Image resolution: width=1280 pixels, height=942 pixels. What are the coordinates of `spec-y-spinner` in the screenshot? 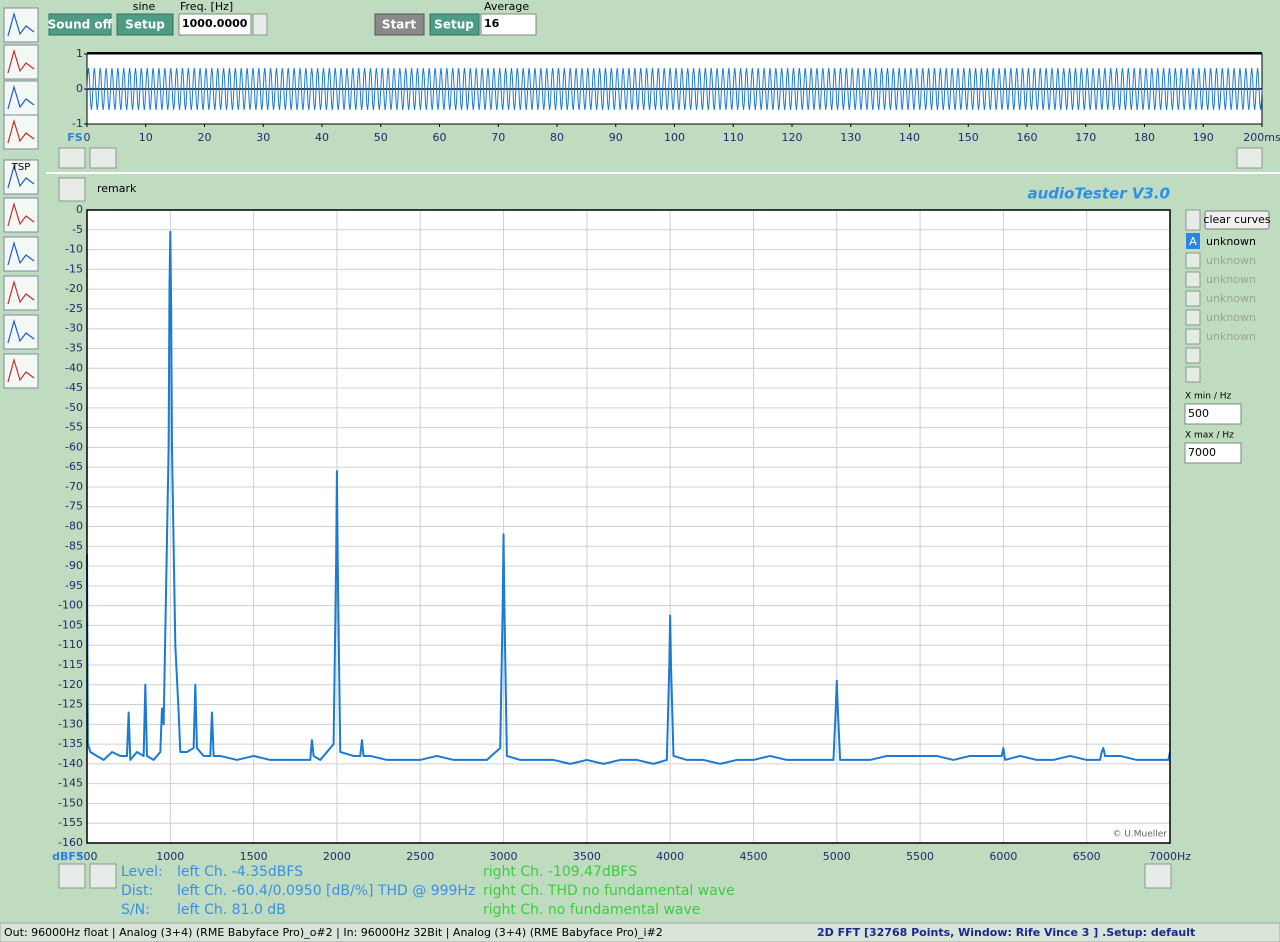 It's located at (72, 189).